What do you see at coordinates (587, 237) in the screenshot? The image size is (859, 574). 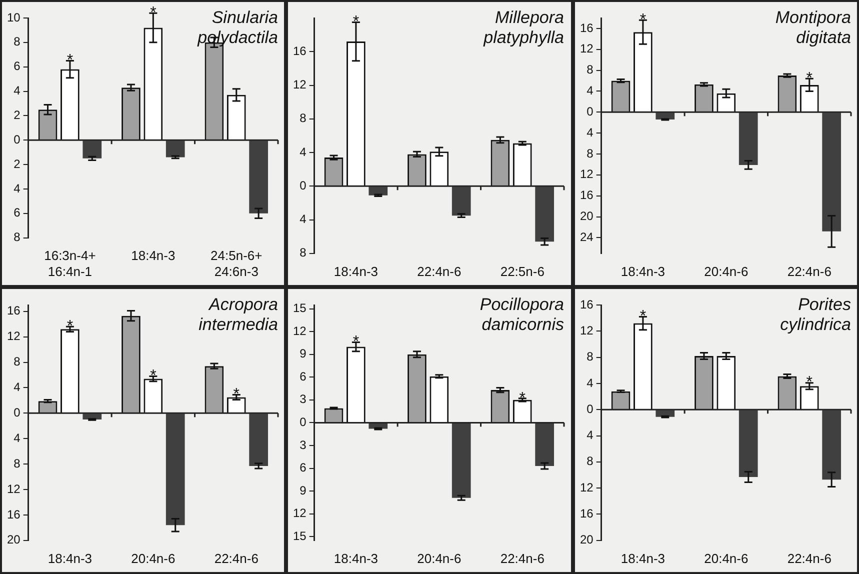 I see `y-tick-label: 24` at bounding box center [587, 237].